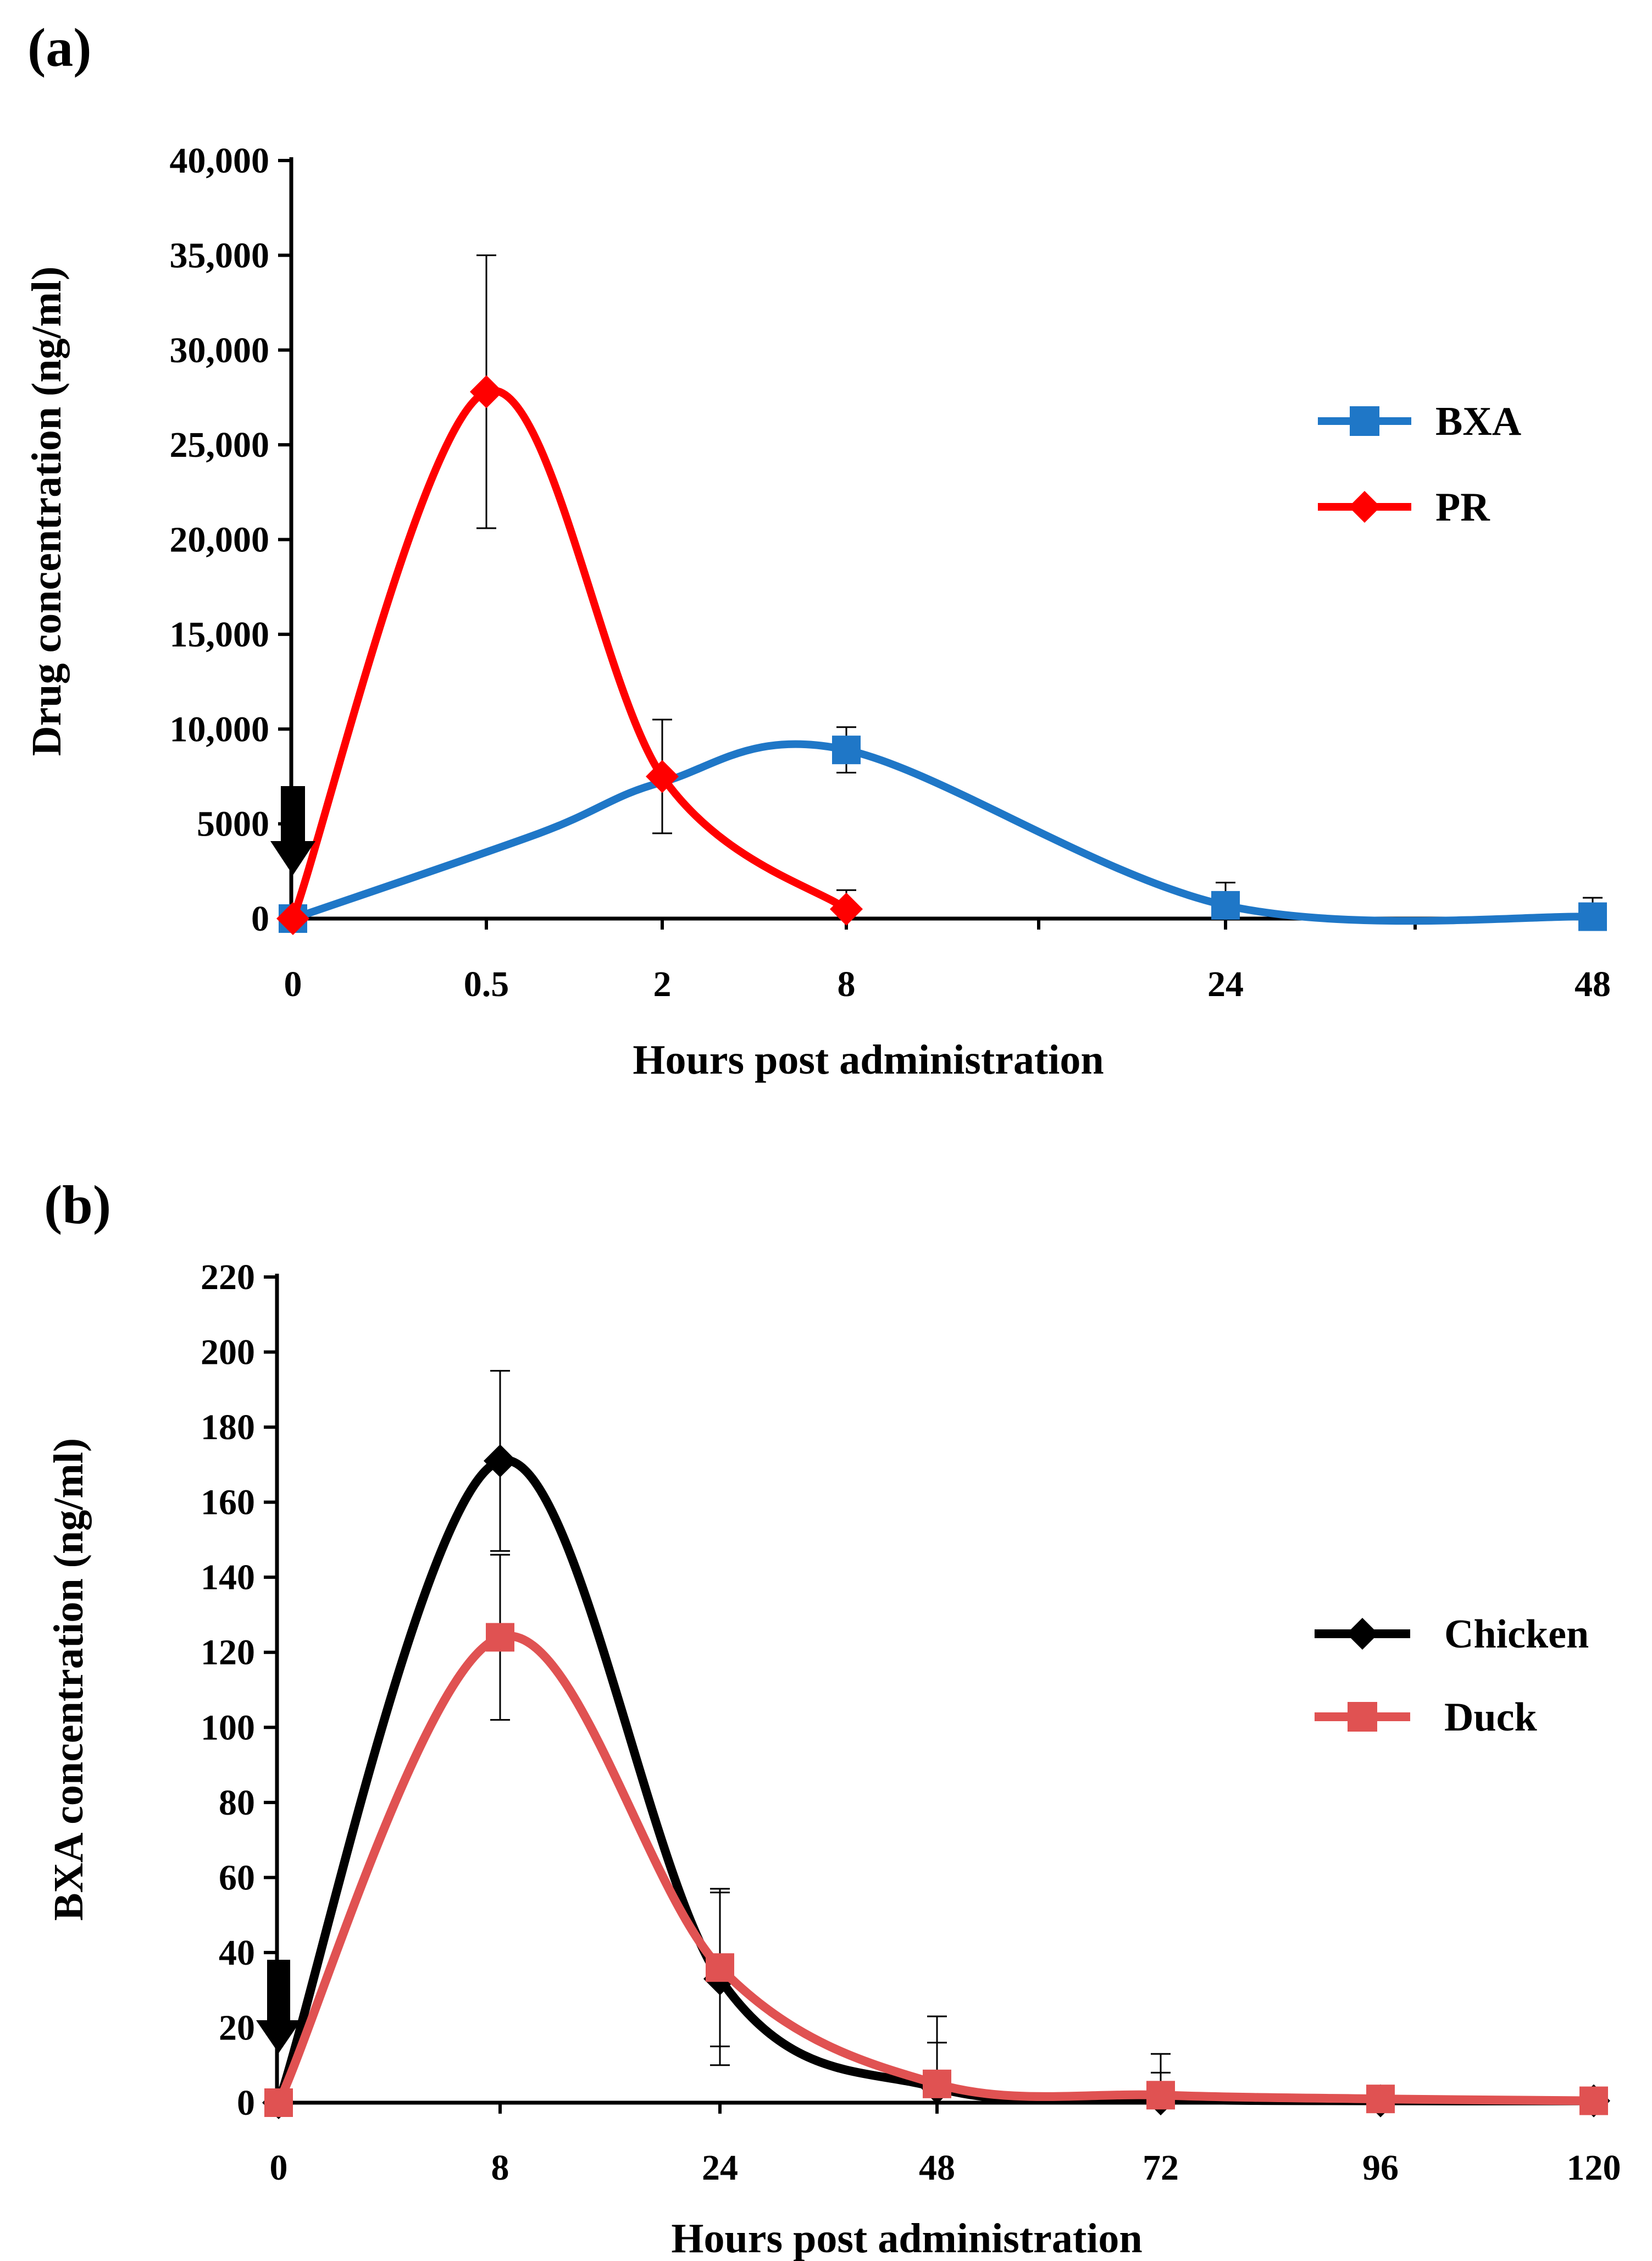 The image size is (1652, 2261). What do you see at coordinates (1426, 1717) in the screenshot?
I see `legend-item-duck: Duck` at bounding box center [1426, 1717].